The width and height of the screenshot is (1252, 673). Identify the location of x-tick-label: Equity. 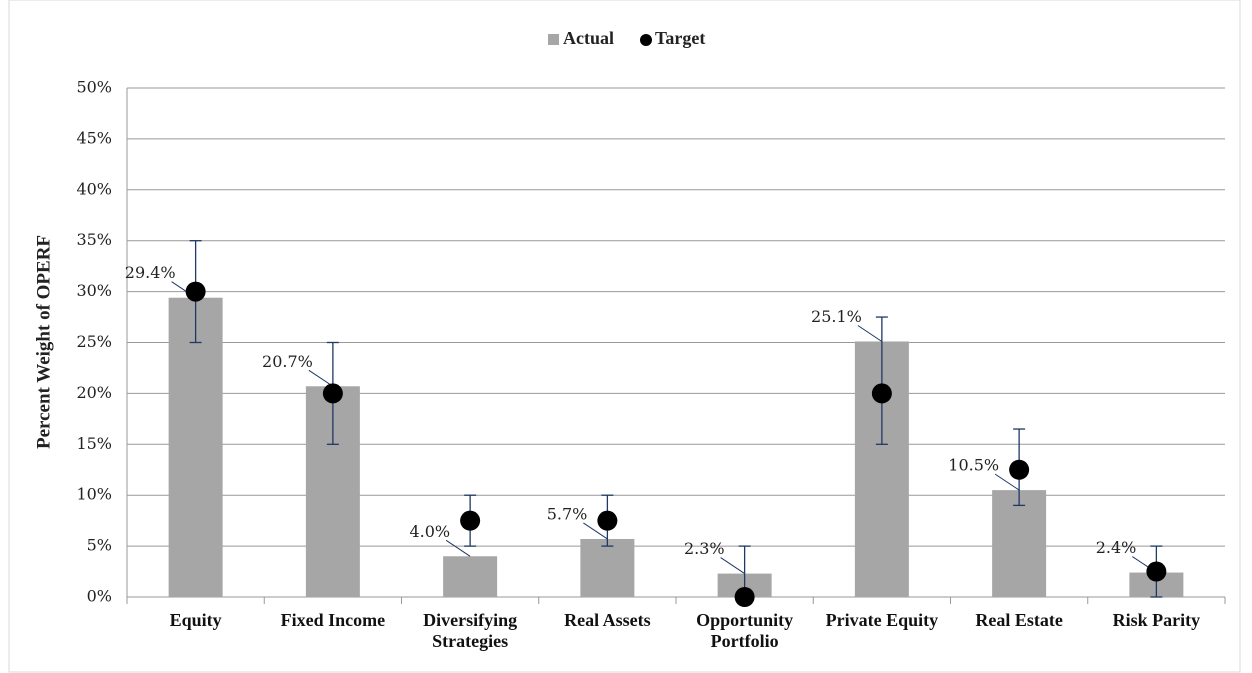
(195, 620).